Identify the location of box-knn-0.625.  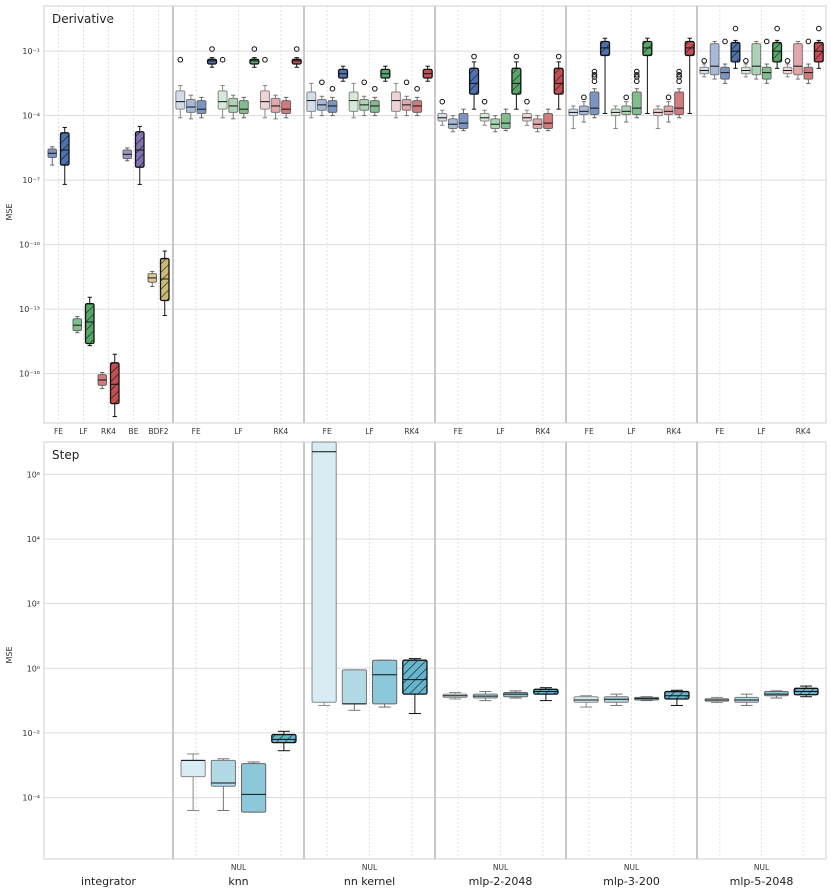
(201, 107).